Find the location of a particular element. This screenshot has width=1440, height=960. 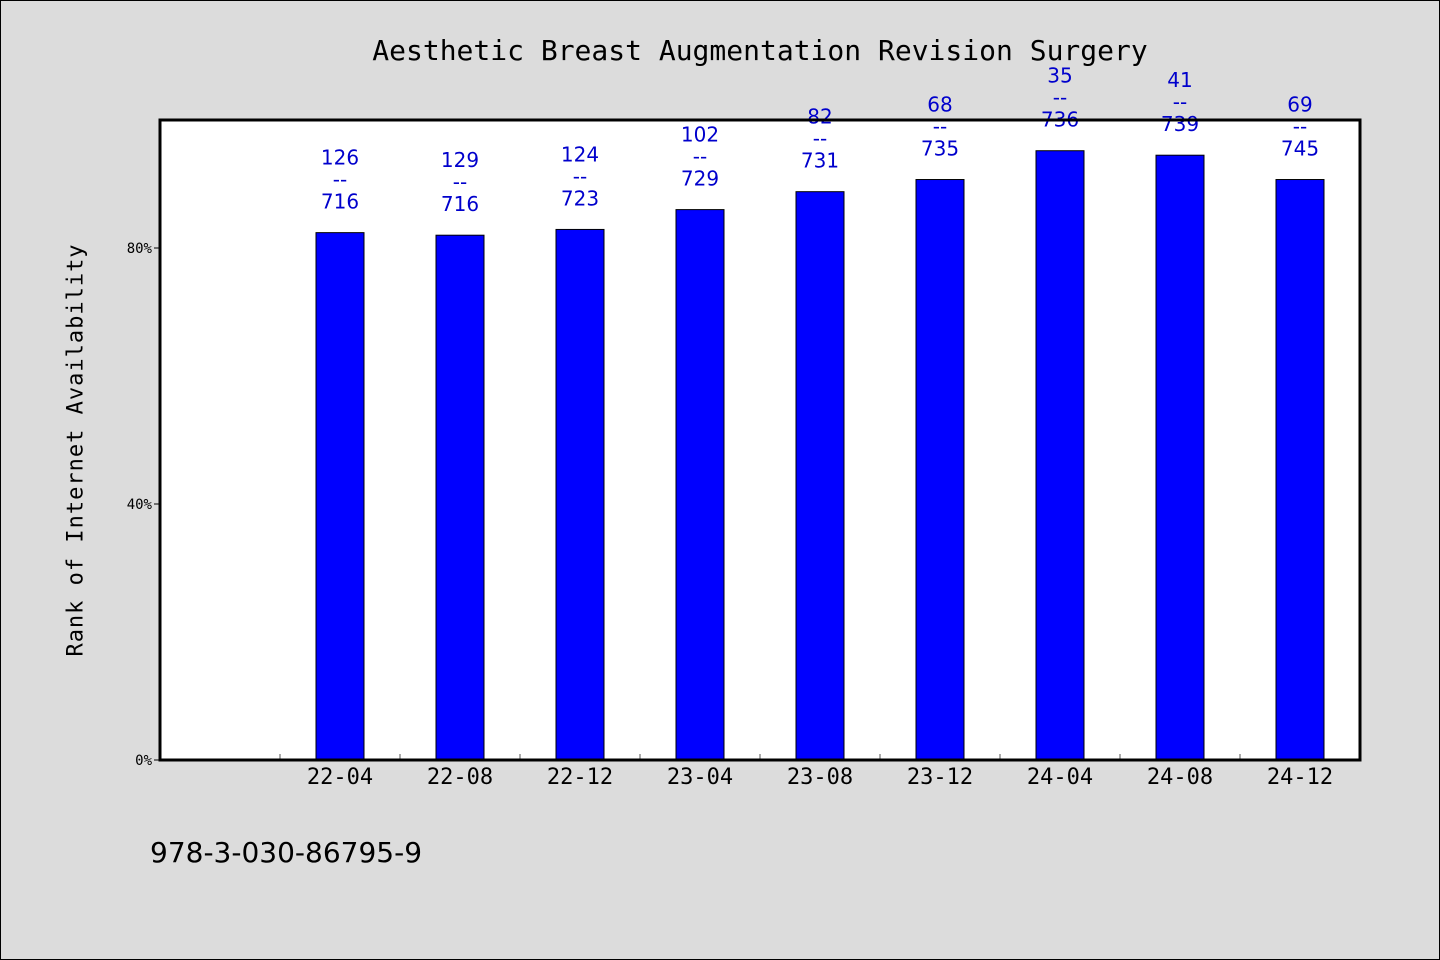

total-label: 723 is located at coordinates (580, 198).